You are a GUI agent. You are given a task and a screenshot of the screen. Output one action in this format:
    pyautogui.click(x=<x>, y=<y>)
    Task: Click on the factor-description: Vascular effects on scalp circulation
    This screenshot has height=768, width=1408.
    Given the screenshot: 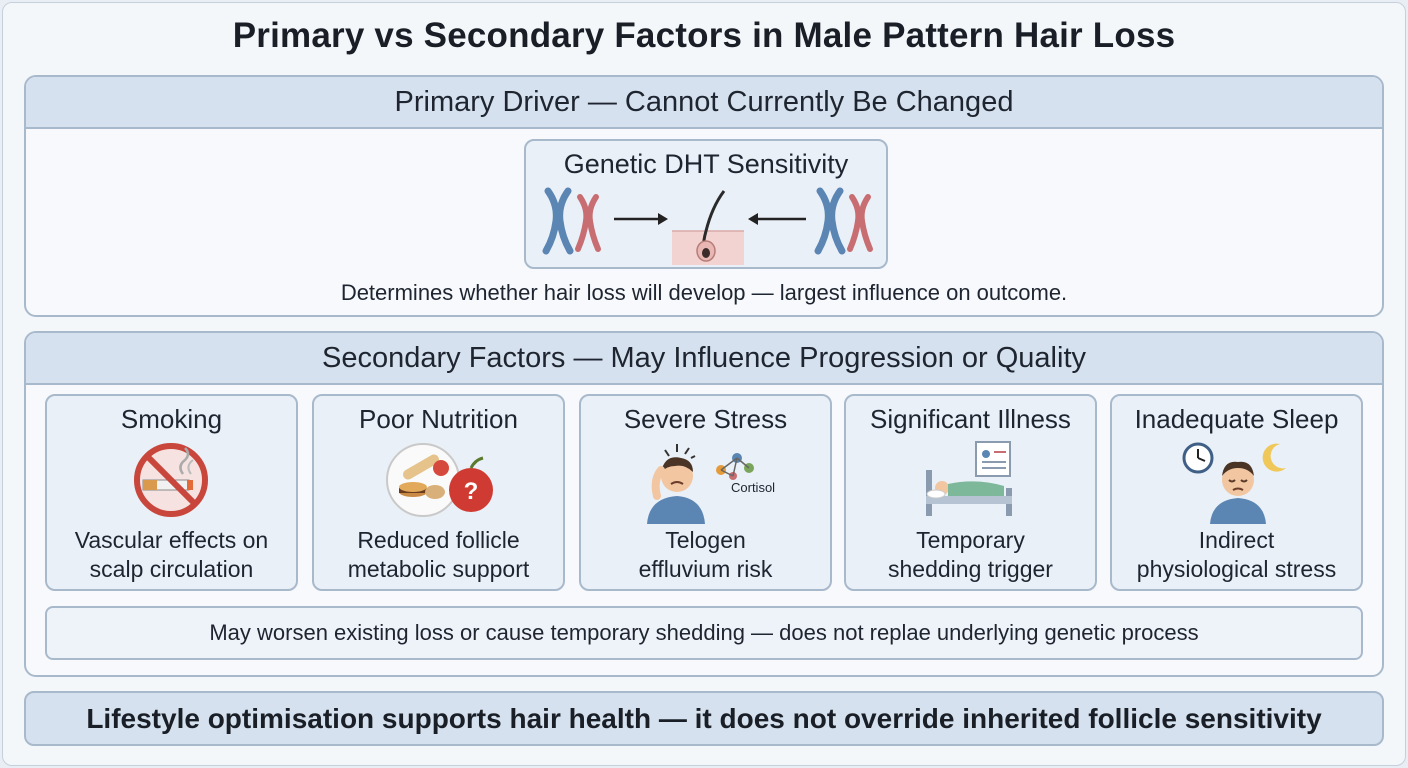 What is the action you would take?
    pyautogui.click(x=171, y=555)
    